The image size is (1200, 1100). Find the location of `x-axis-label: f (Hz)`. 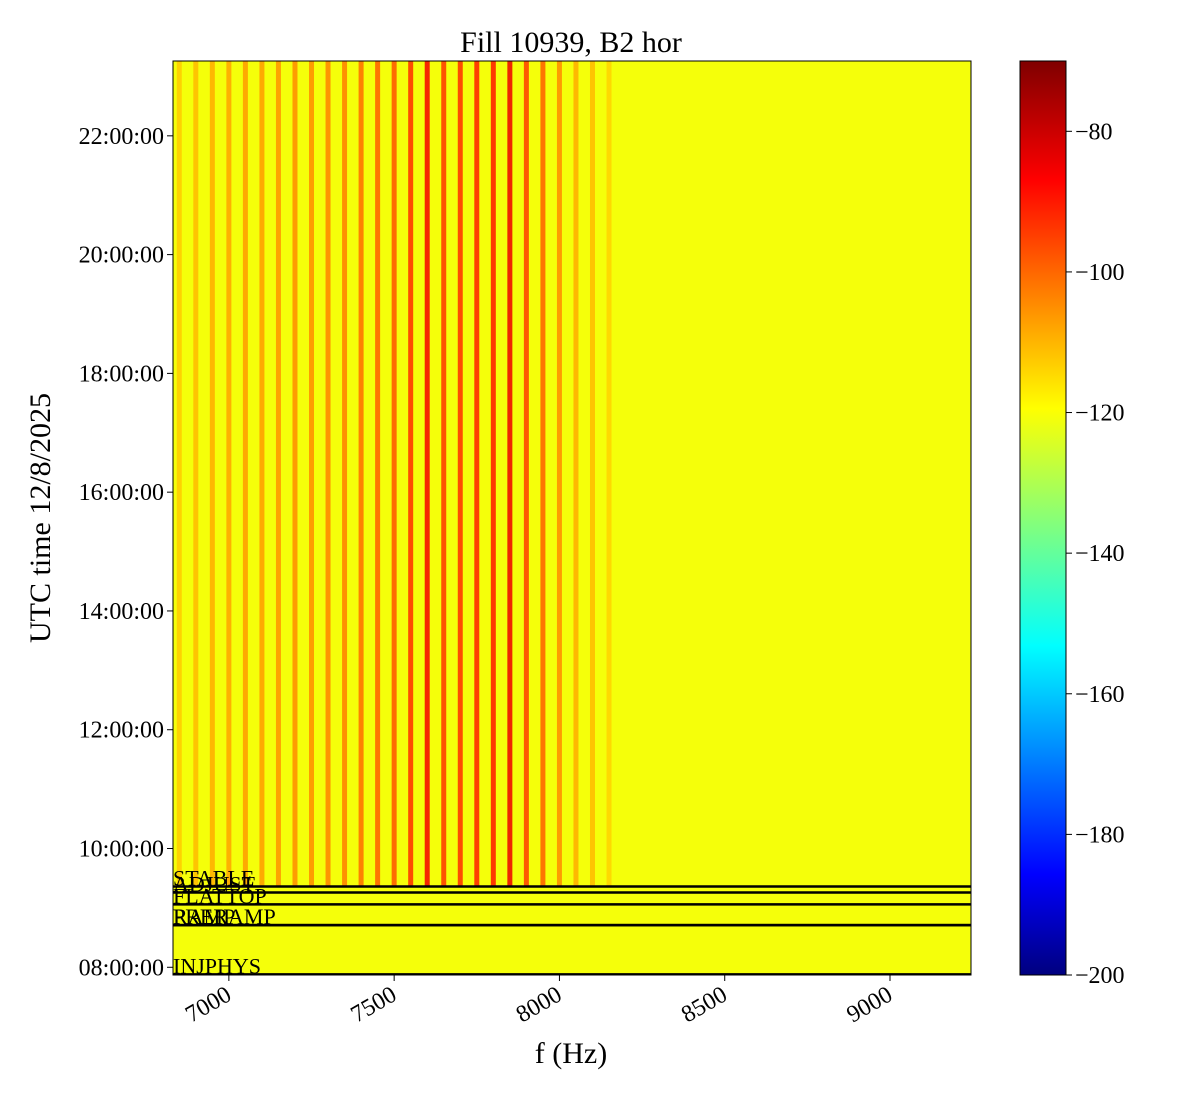

x-axis-label: f (Hz) is located at coordinates (571, 1053).